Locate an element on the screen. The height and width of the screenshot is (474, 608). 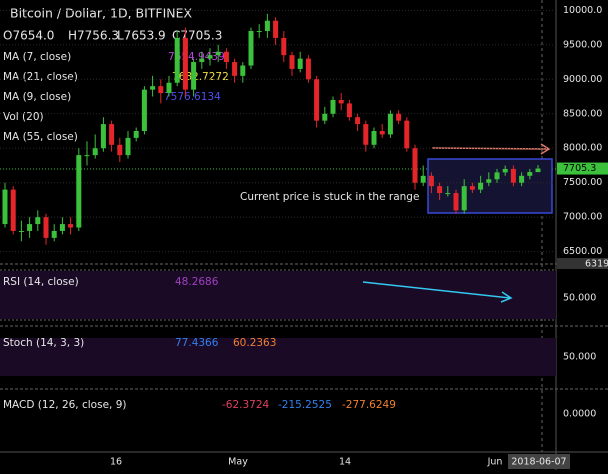
y-tick-label: 9000.00 is located at coordinates (582, 79).